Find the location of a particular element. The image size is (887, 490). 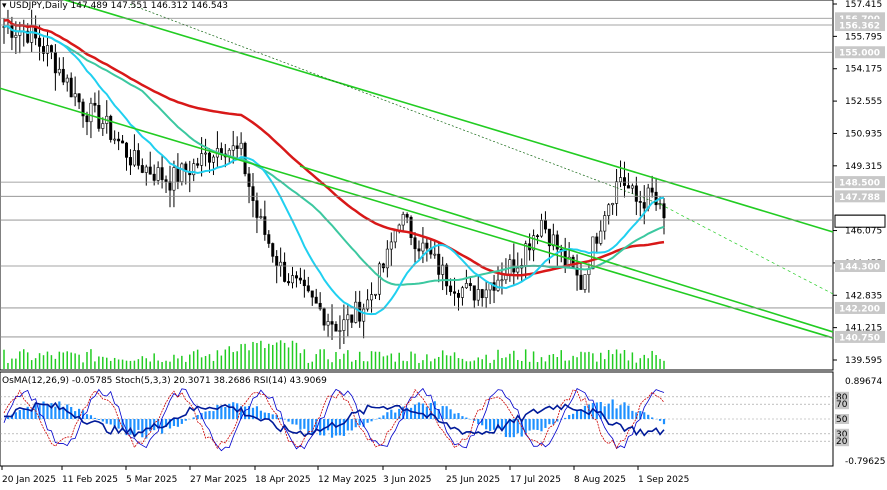

price-tag-label: 147.788 is located at coordinates (859, 198).